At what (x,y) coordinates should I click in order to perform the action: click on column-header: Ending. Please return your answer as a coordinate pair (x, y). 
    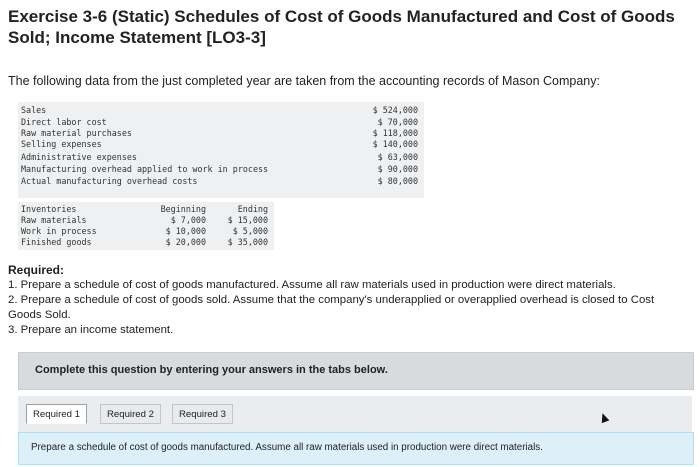
    Looking at the image, I should click on (252, 209).